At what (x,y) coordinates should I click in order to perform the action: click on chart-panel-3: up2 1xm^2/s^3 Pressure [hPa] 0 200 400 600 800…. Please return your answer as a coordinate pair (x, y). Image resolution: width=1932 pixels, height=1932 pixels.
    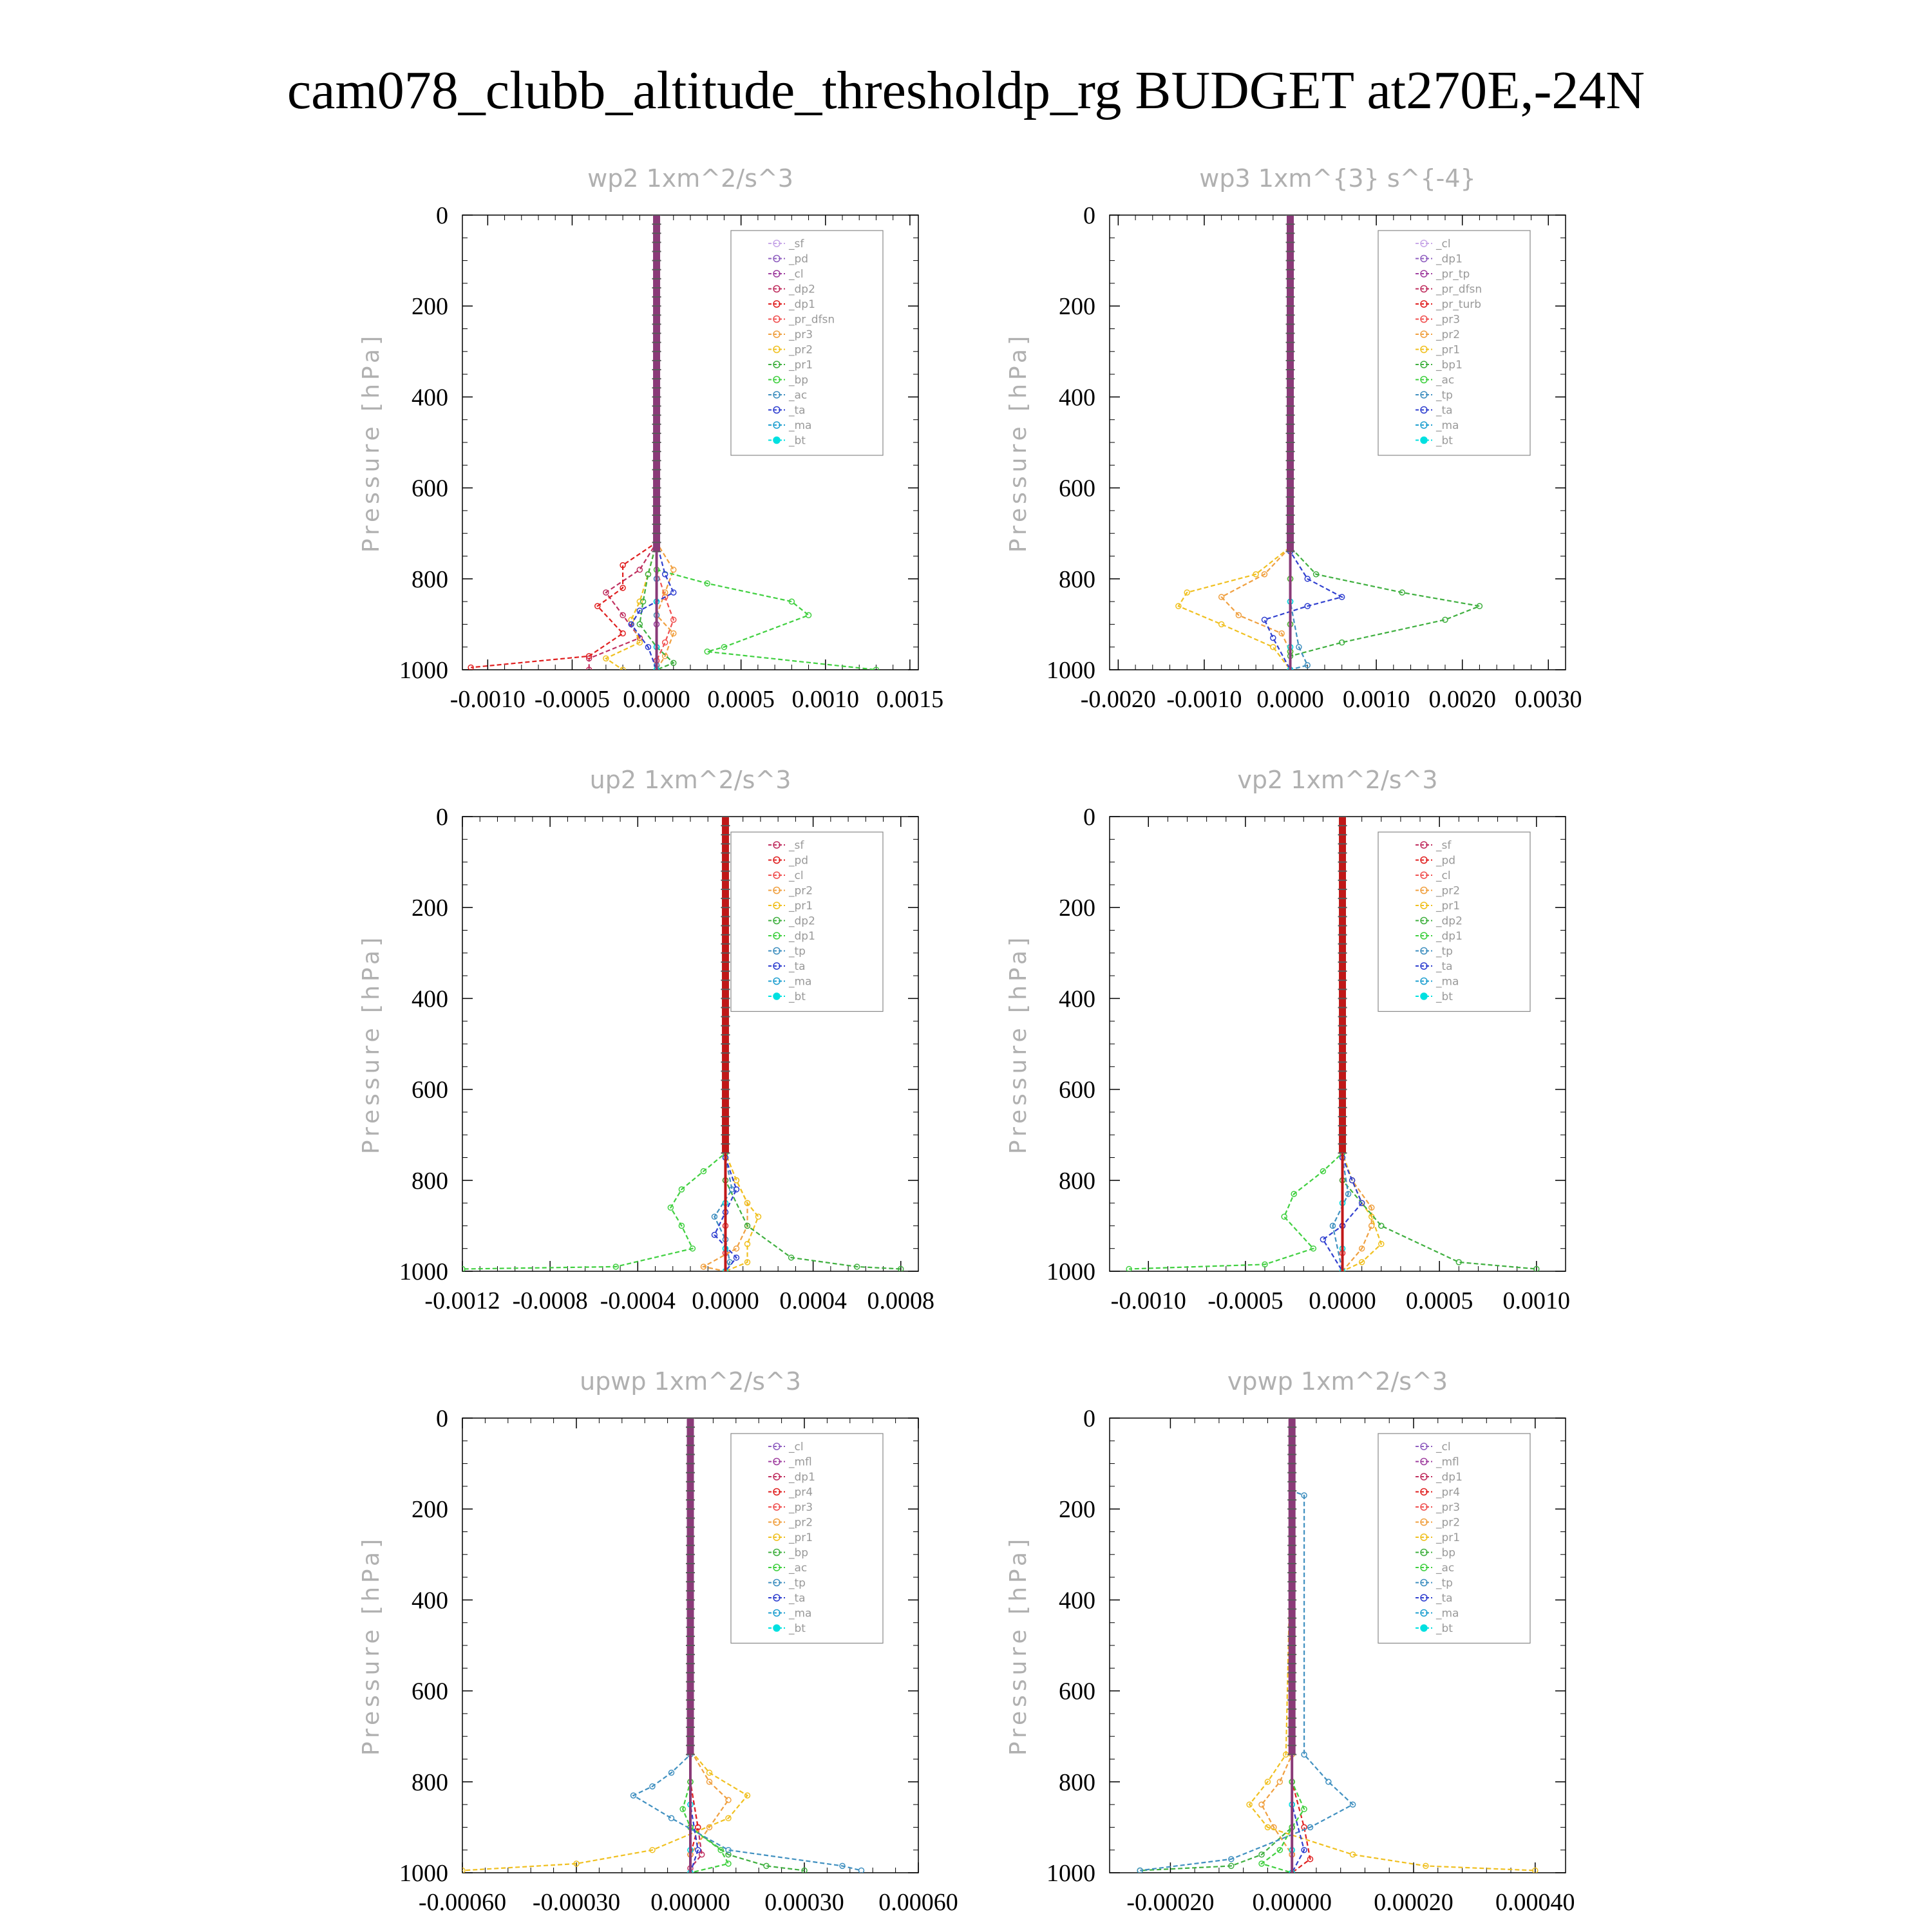
    Looking at the image, I should click on (646, 1040).